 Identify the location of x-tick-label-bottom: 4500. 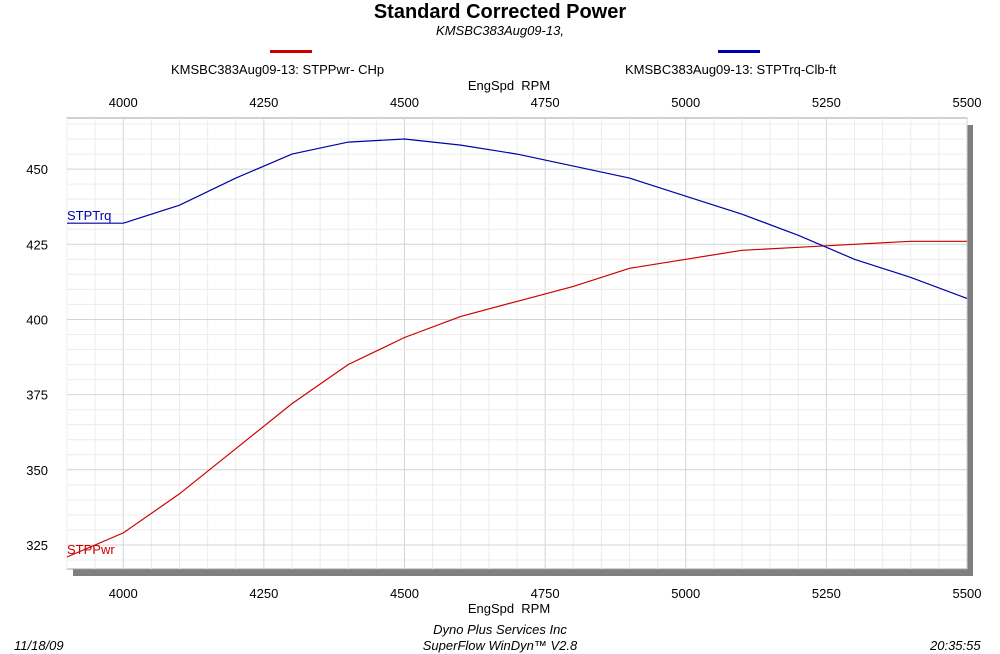
(404, 593).